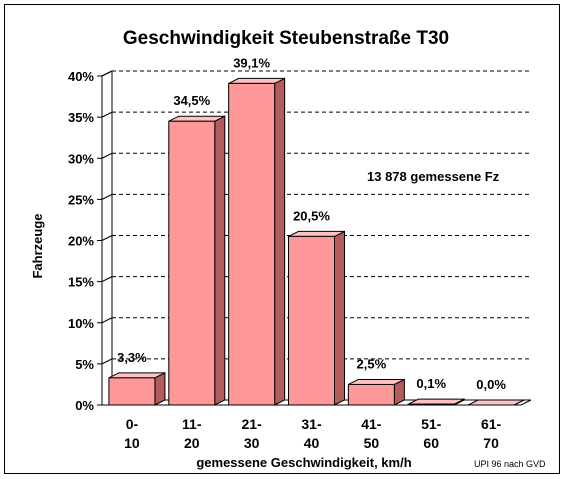 The height and width of the screenshot is (479, 566). What do you see at coordinates (132, 424) in the screenshot?
I see `x-tick-label-line: 0-` at bounding box center [132, 424].